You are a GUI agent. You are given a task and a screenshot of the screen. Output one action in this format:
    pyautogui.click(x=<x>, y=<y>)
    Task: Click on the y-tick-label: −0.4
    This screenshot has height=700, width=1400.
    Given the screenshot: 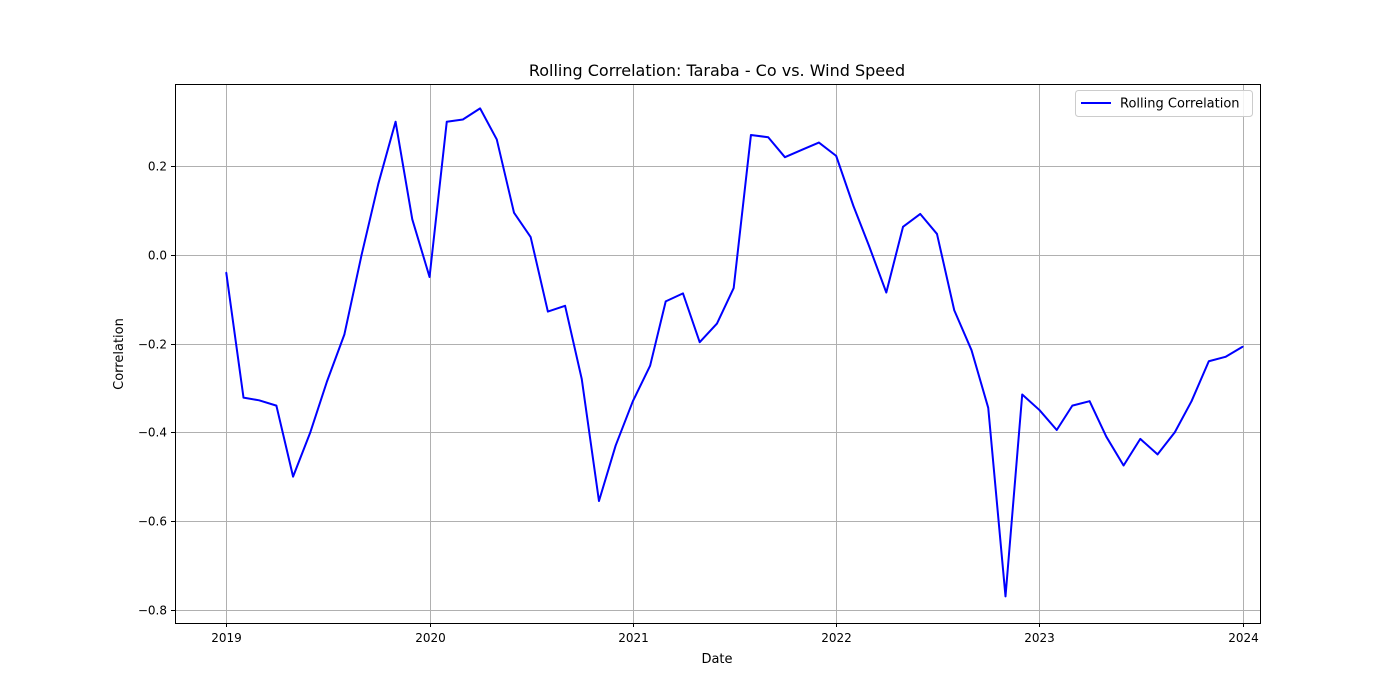 What is the action you would take?
    pyautogui.click(x=152, y=433)
    